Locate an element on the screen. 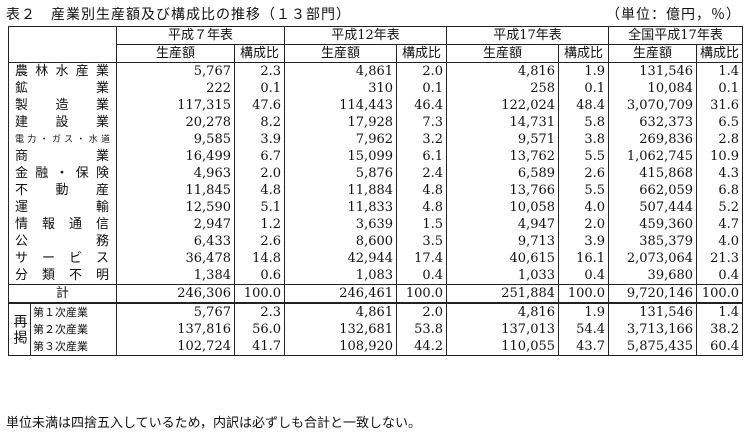 The image size is (749, 434). amount-cell: 137,013 is located at coordinates (503, 329).